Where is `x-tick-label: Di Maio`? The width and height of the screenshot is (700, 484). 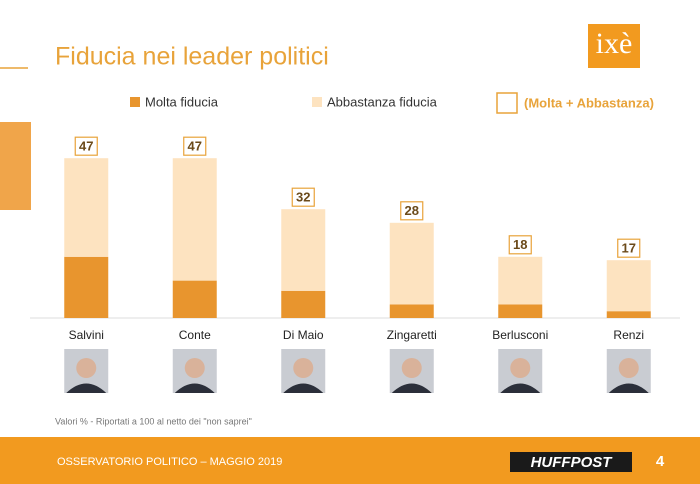 x-tick-label: Di Maio is located at coordinates (303, 335).